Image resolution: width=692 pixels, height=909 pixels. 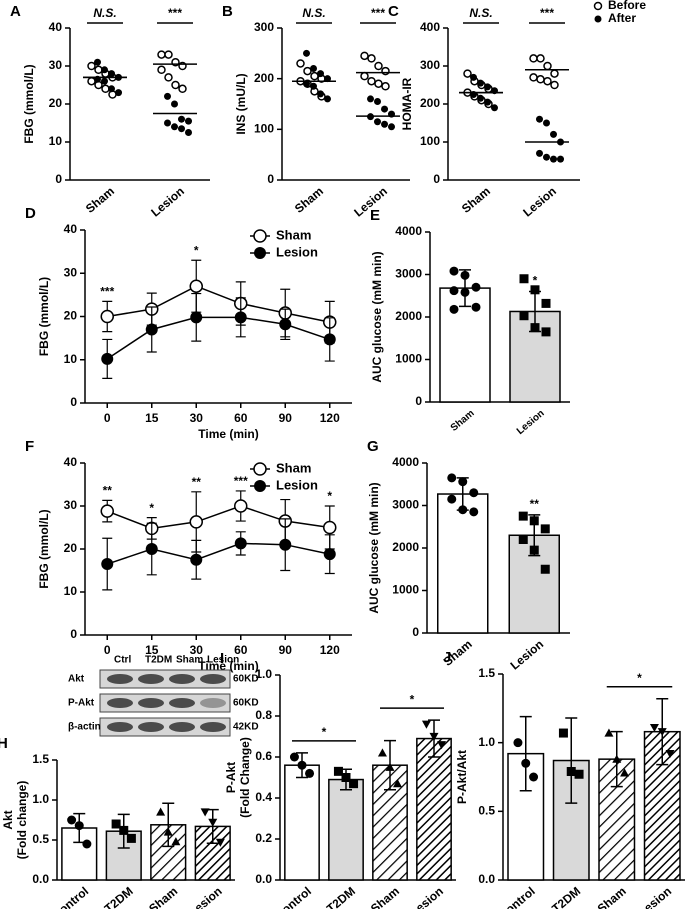 I want to click on blot-size-label: 60KD, so click(x=246, y=703).